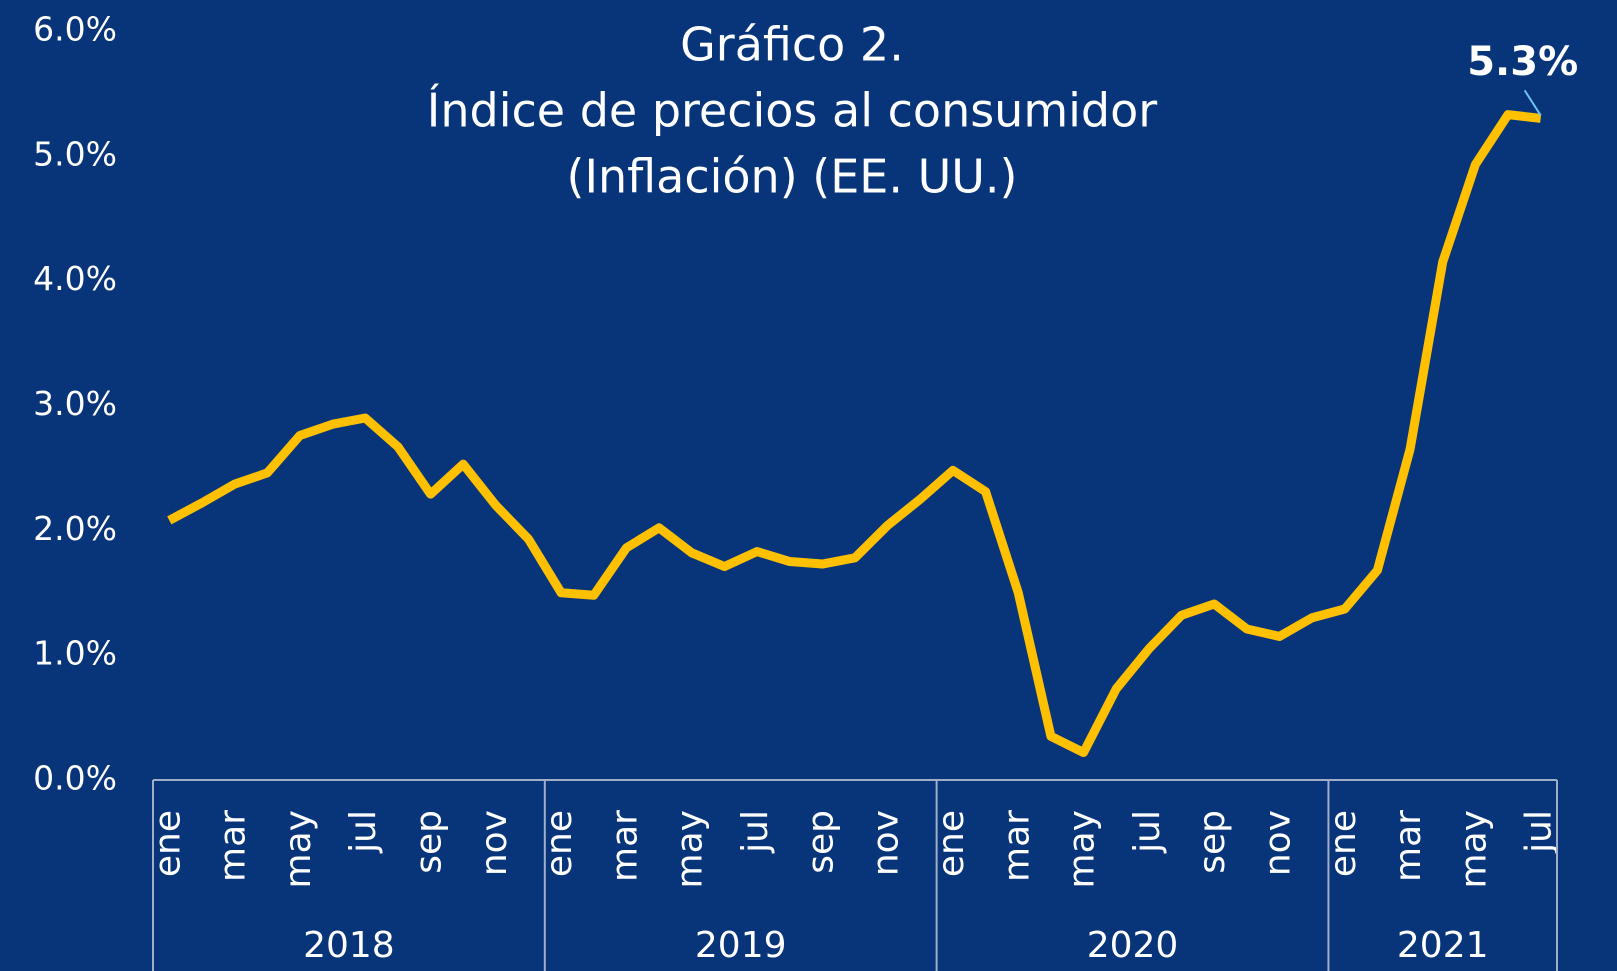  Describe the element at coordinates (75, 153) in the screenshot. I see `y-tick-label: 5.0%` at that location.